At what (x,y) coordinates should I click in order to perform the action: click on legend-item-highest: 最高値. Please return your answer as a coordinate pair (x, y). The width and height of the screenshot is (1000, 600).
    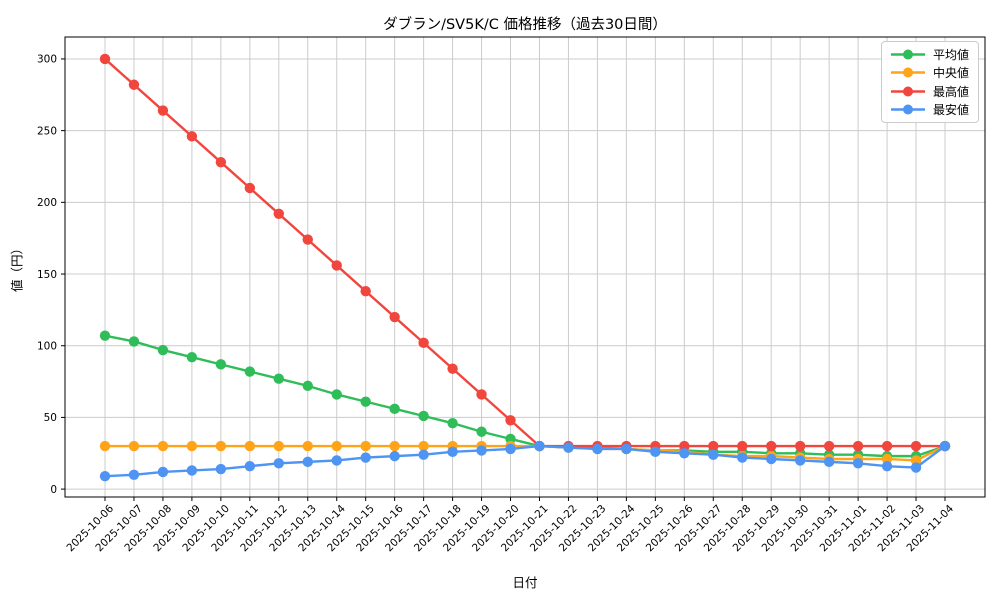
    Looking at the image, I should click on (930, 91).